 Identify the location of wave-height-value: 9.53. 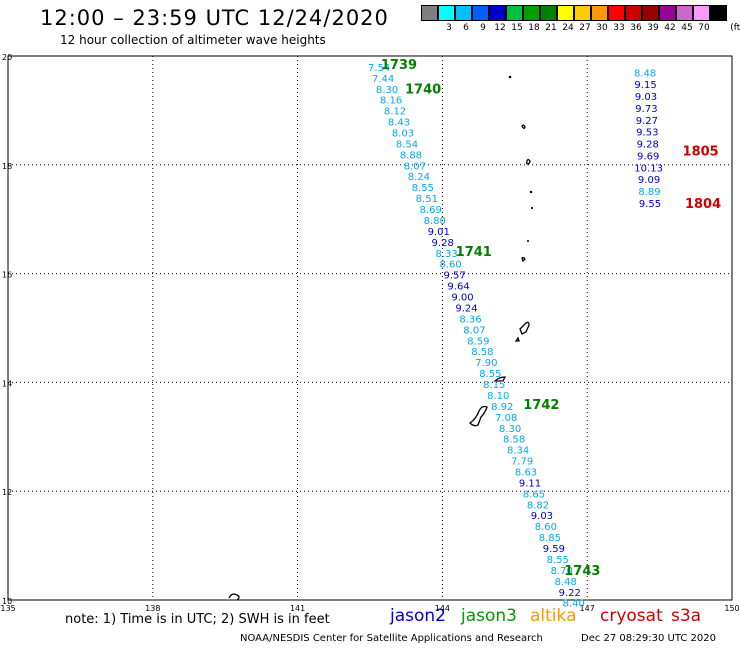
(647, 133).